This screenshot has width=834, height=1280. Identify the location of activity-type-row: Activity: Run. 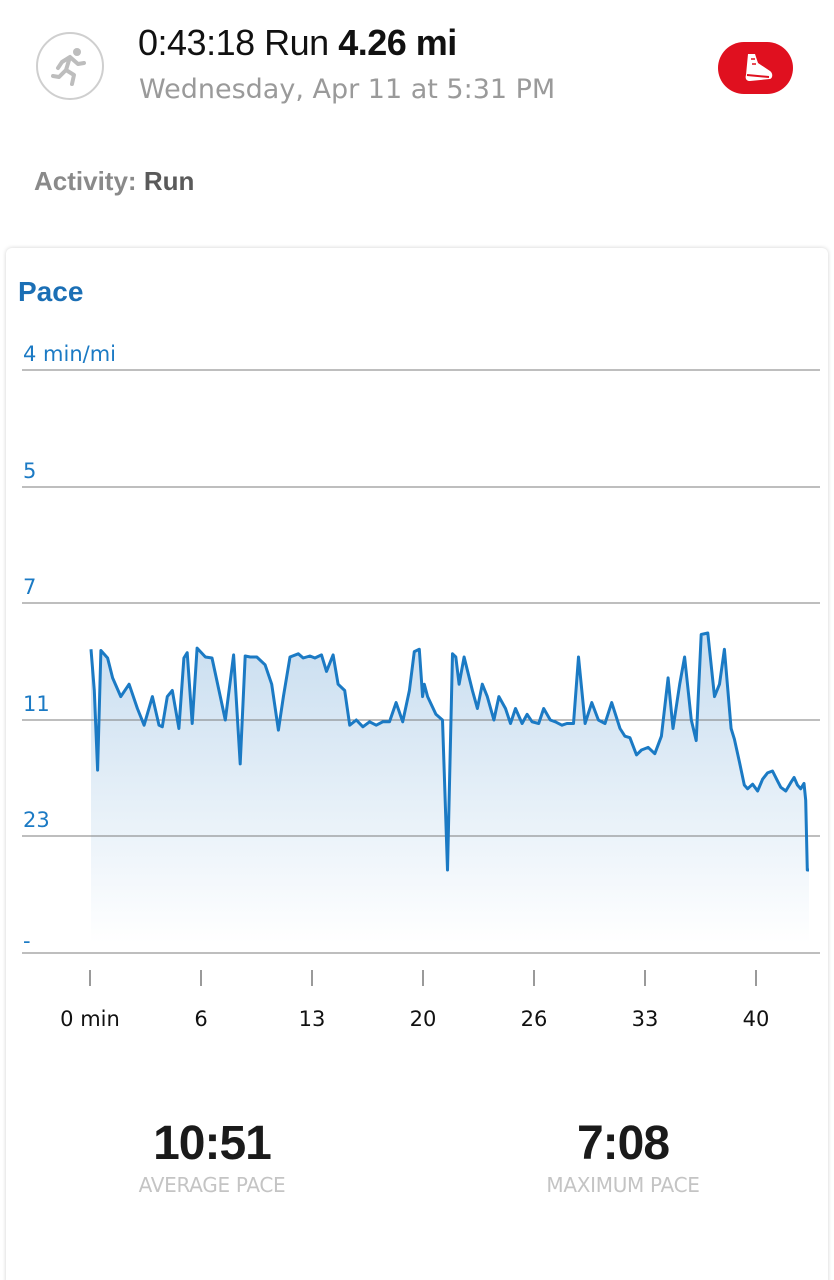
(114, 181).